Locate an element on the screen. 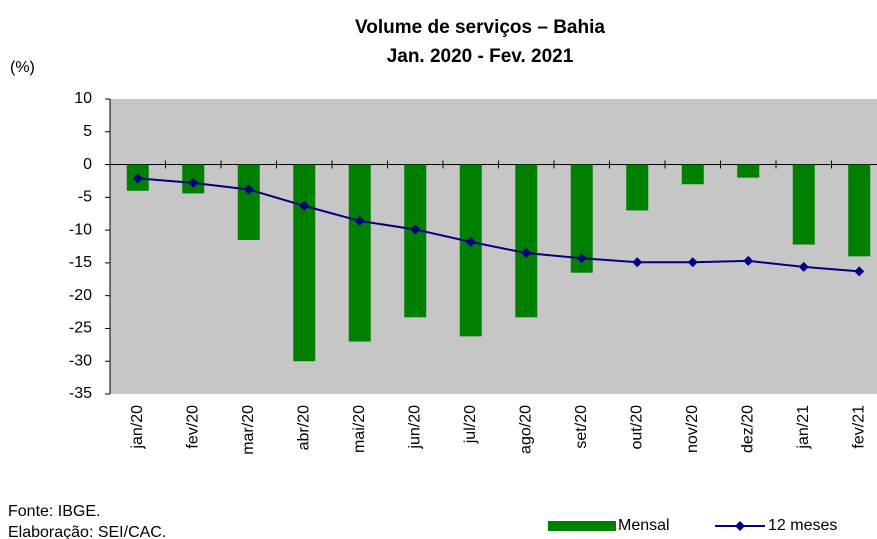  y-tick-label: 0 is located at coordinates (87, 164).